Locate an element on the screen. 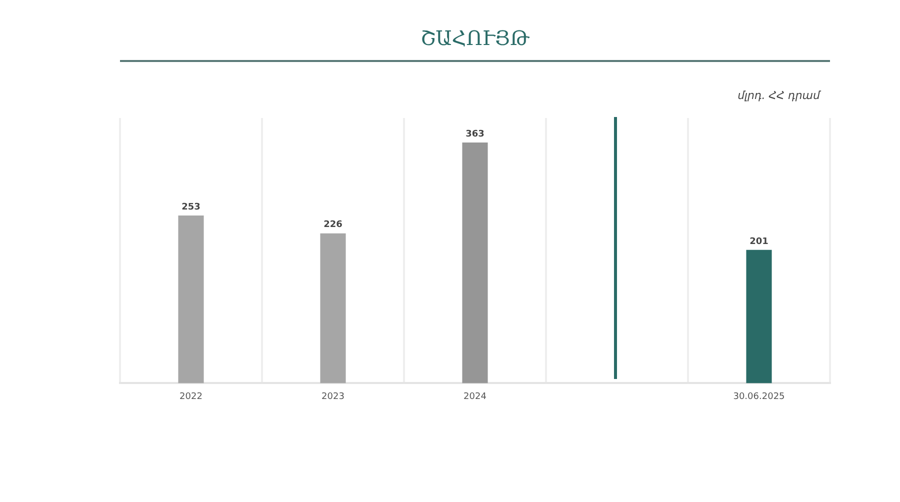  data-label: 253 is located at coordinates (191, 207).